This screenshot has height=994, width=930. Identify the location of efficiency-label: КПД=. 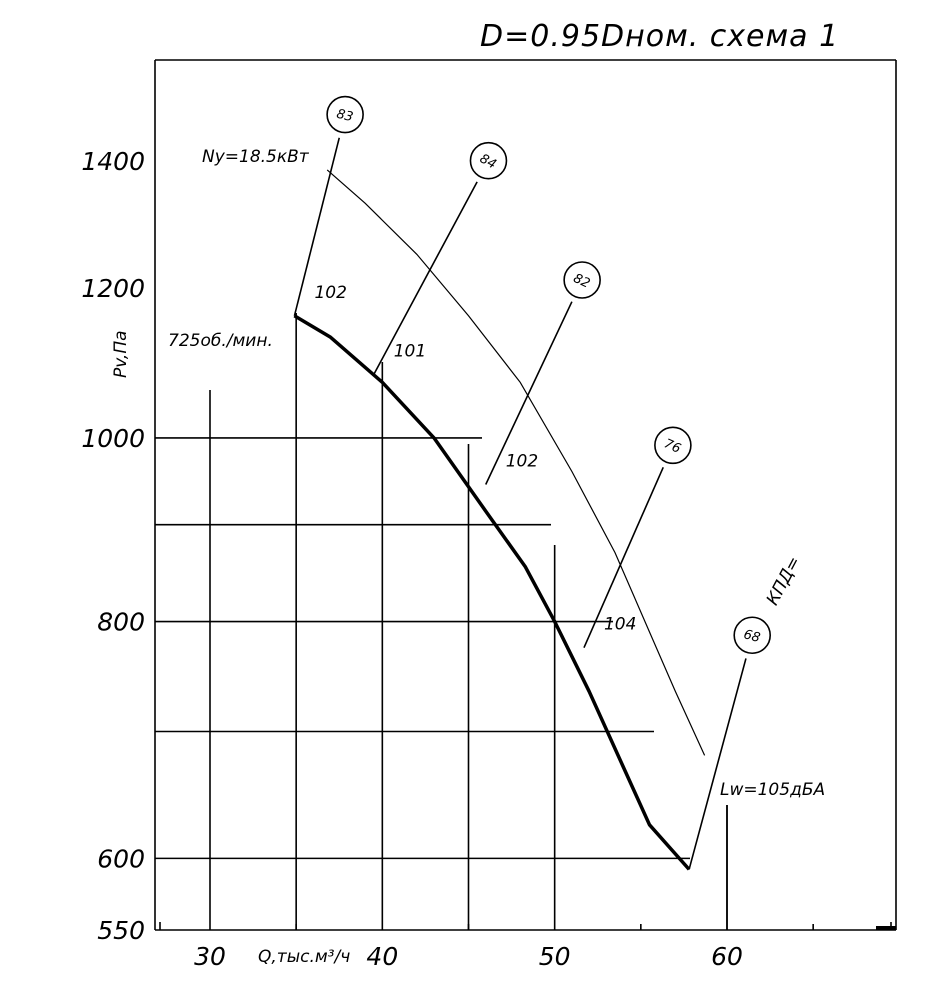
(784, 581).